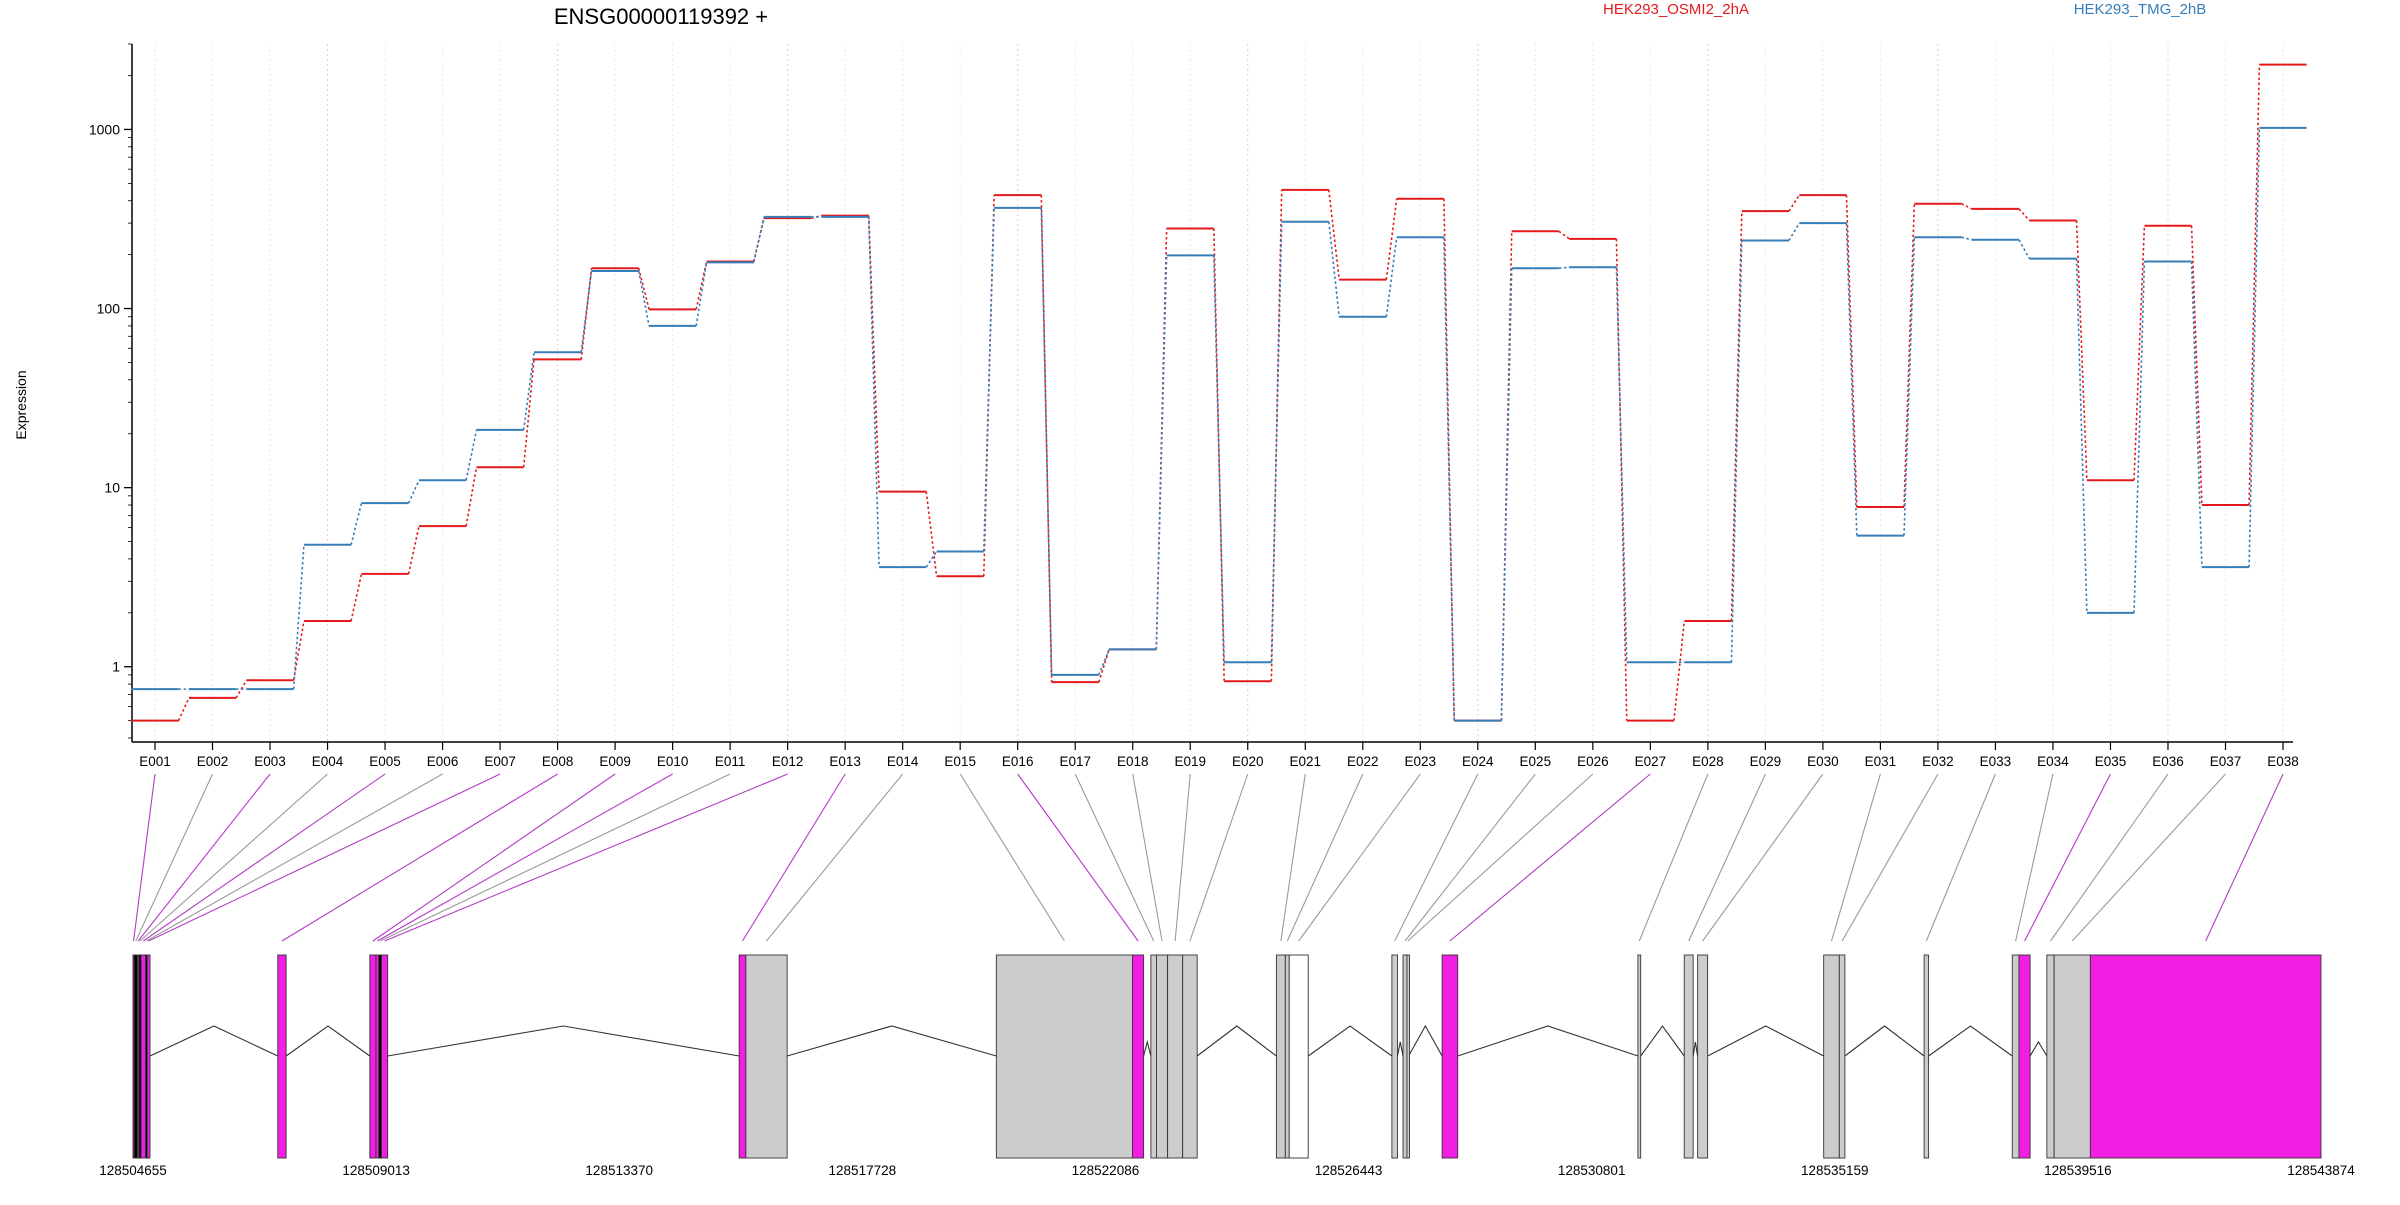 Image resolution: width=2400 pixels, height=1205 pixels. What do you see at coordinates (673, 761) in the screenshot?
I see `exon-tick-label: E010` at bounding box center [673, 761].